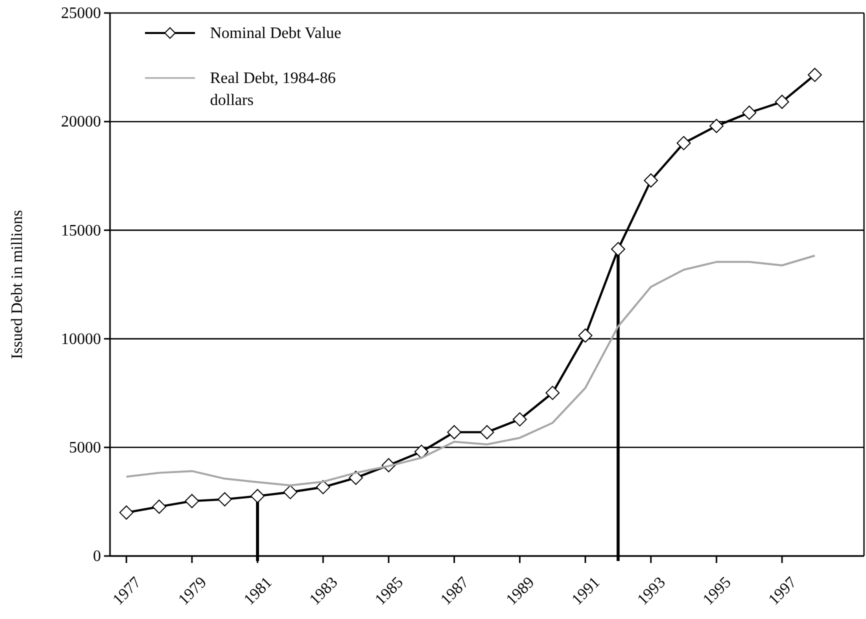 The width and height of the screenshot is (866, 619). What do you see at coordinates (81, 13) in the screenshot?
I see `y-tick-label: 25000` at bounding box center [81, 13].